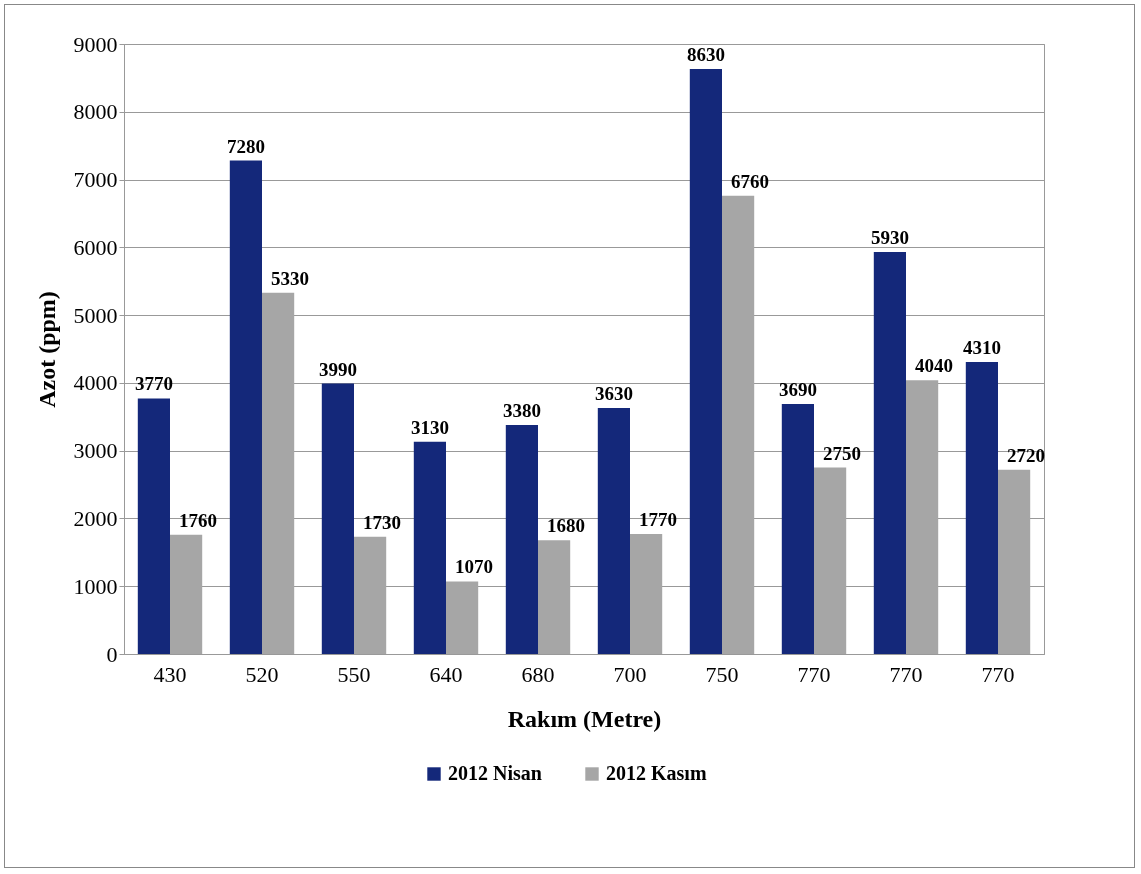 The image size is (1141, 874). I want to click on x-tick-label: 430, so click(170, 674).